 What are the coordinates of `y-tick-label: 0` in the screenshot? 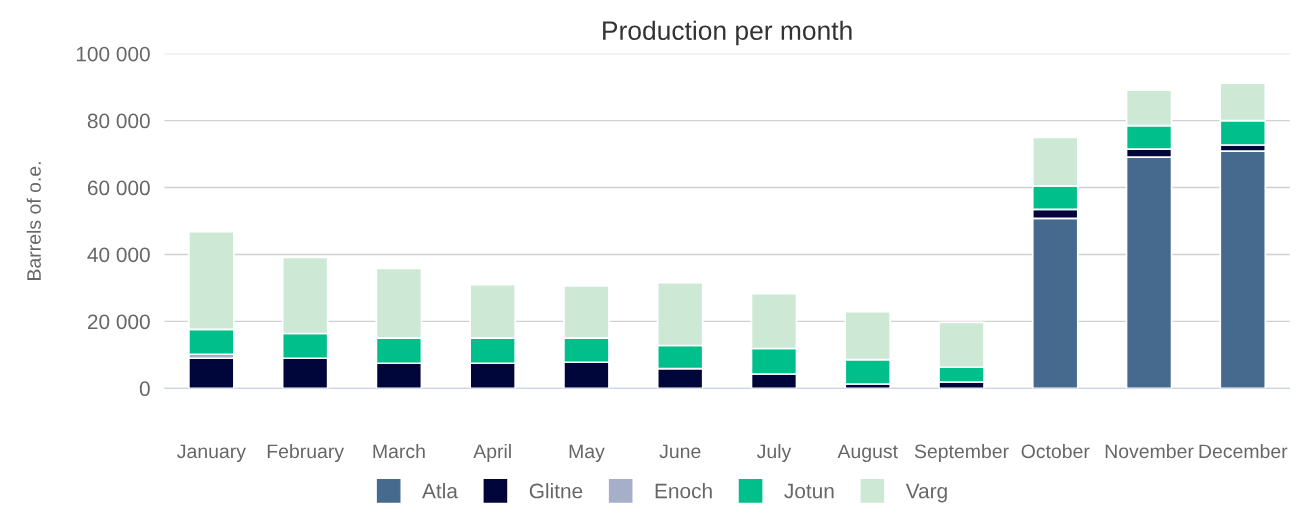 It's located at (144, 389).